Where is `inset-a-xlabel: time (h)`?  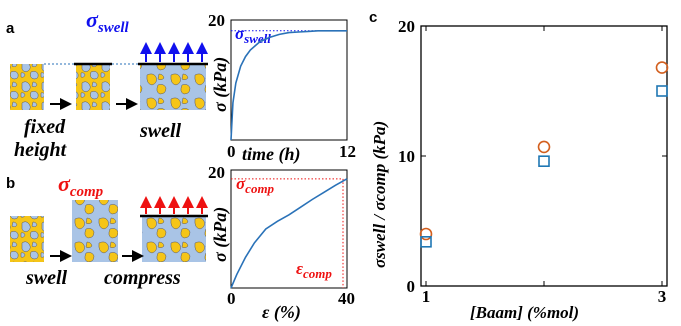 inset-a-xlabel: time (h) is located at coordinates (271, 154).